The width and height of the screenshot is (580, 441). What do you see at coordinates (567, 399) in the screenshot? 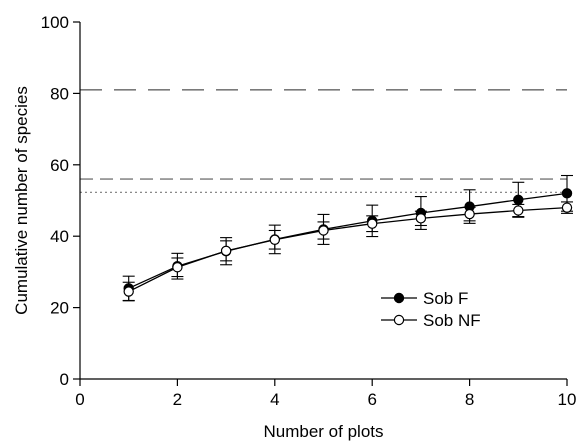
I see `x-tick-label: 10` at bounding box center [567, 399].